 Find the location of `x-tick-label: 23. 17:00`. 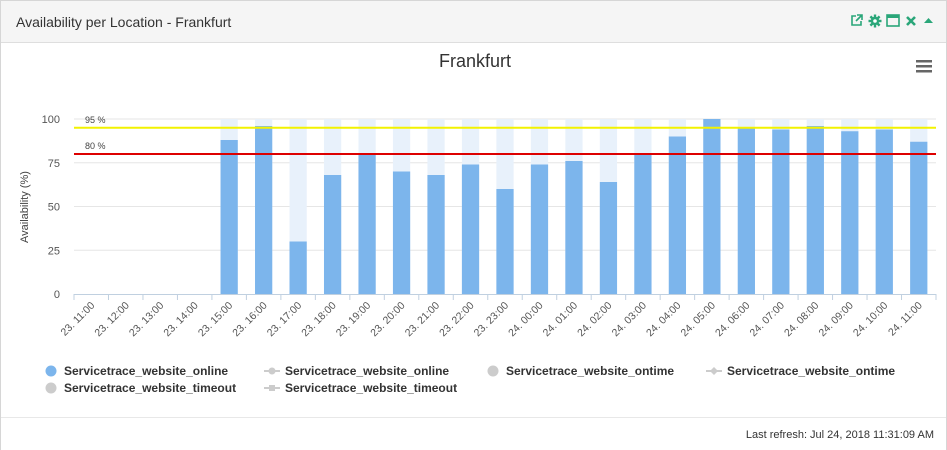

x-tick-label: 23. 17:00 is located at coordinates (285, 320).